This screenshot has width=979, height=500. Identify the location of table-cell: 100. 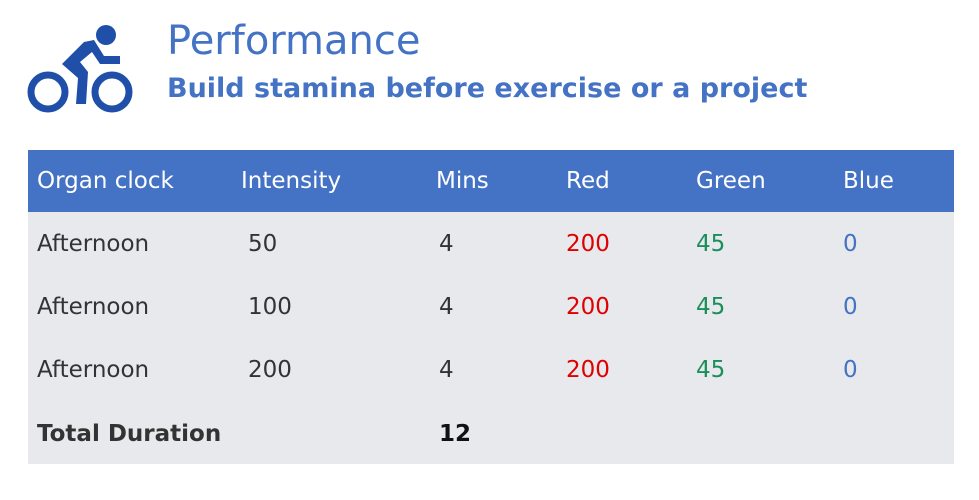
(270, 307).